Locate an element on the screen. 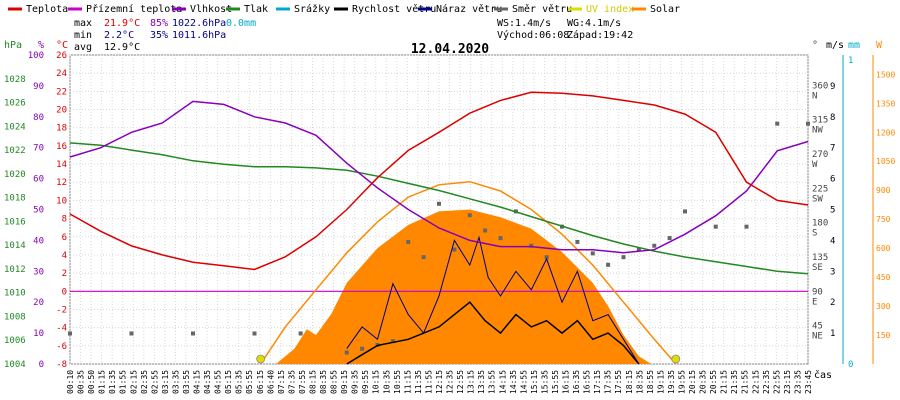 This screenshot has height=400, width=900. series-gust is located at coordinates (493, 300).